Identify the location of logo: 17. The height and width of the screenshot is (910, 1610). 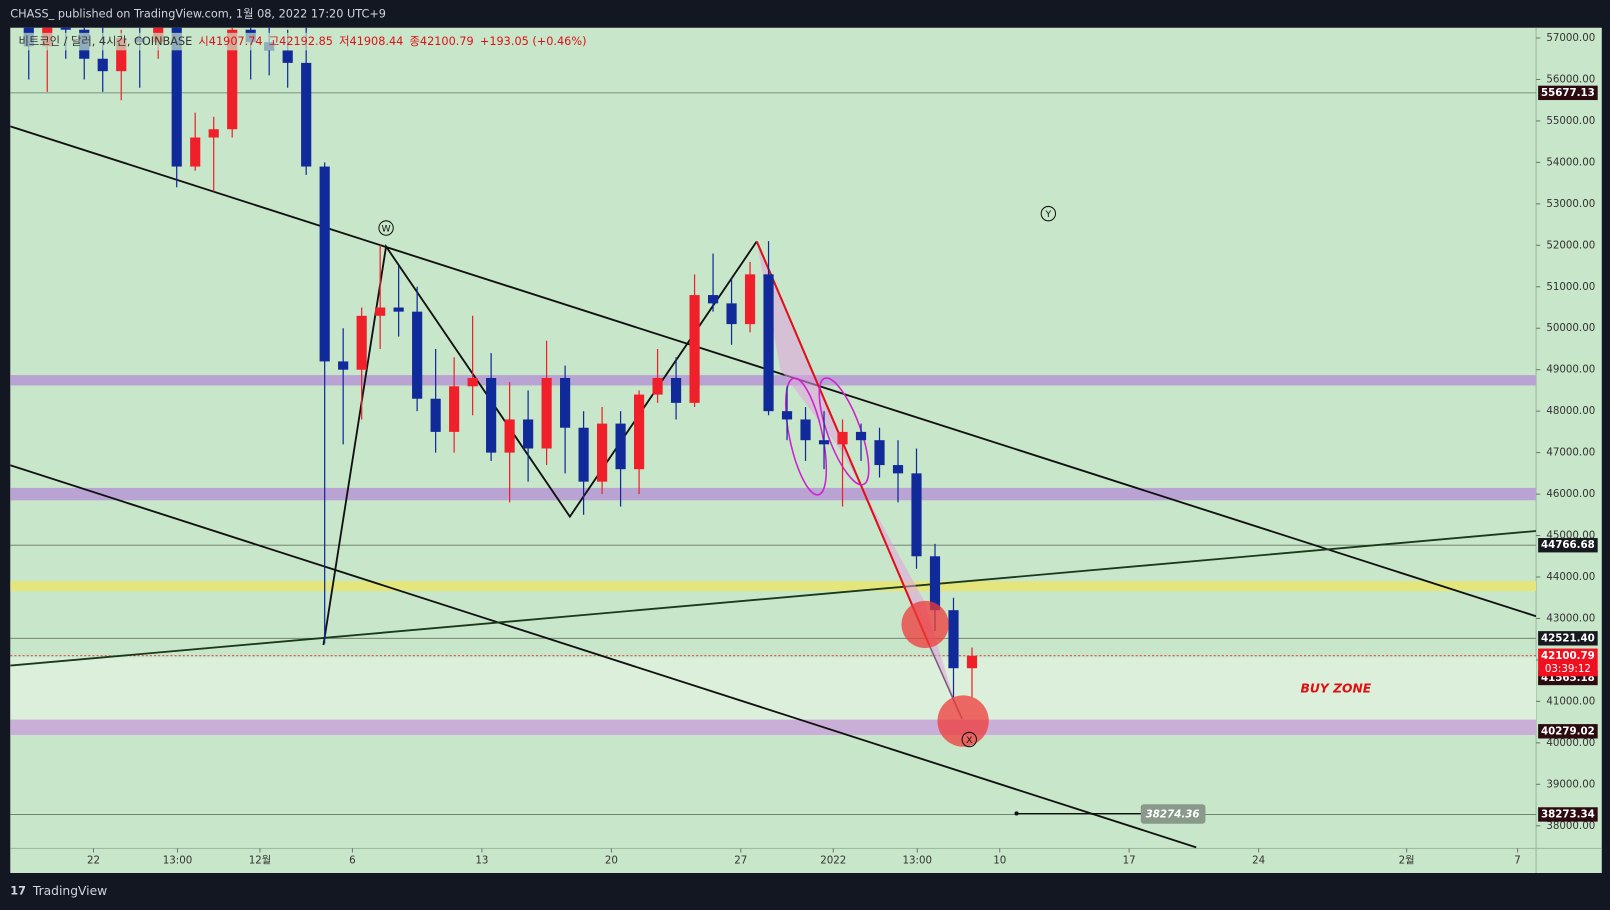
(18, 891).